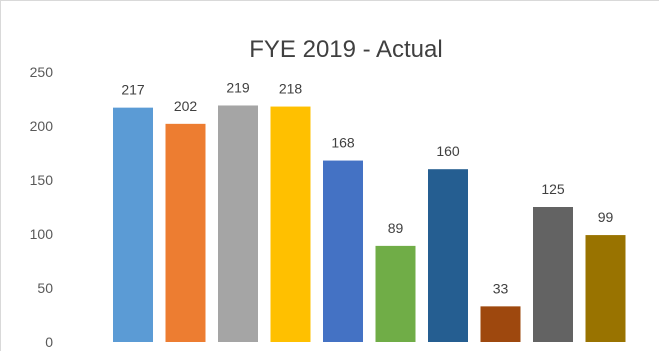  What do you see at coordinates (343, 143) in the screenshot?
I see `bar-value-label: 168` at bounding box center [343, 143].